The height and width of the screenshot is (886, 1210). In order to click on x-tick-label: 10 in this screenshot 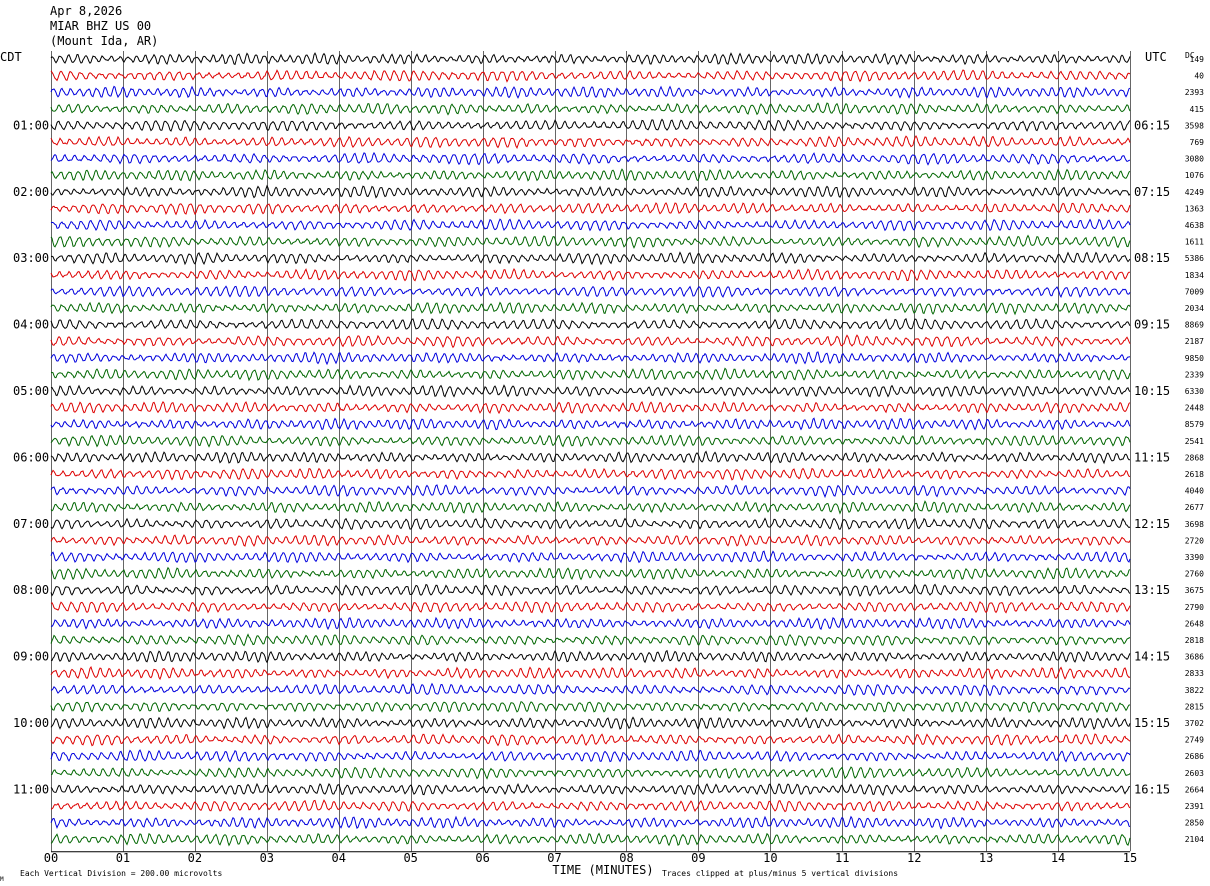, I will do `click(770, 858)`.